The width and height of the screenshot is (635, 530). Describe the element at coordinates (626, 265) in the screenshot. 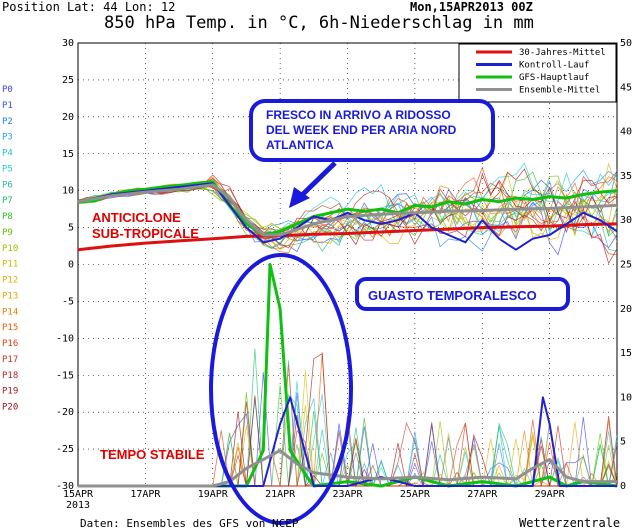

I see `y-right-tick-label: 25` at that location.